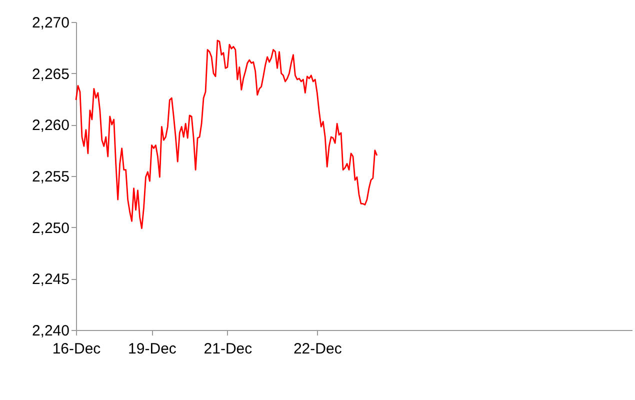 The height and width of the screenshot is (400, 635). Describe the element at coordinates (152, 349) in the screenshot. I see `x-tick-label: 19-Dec` at that location.